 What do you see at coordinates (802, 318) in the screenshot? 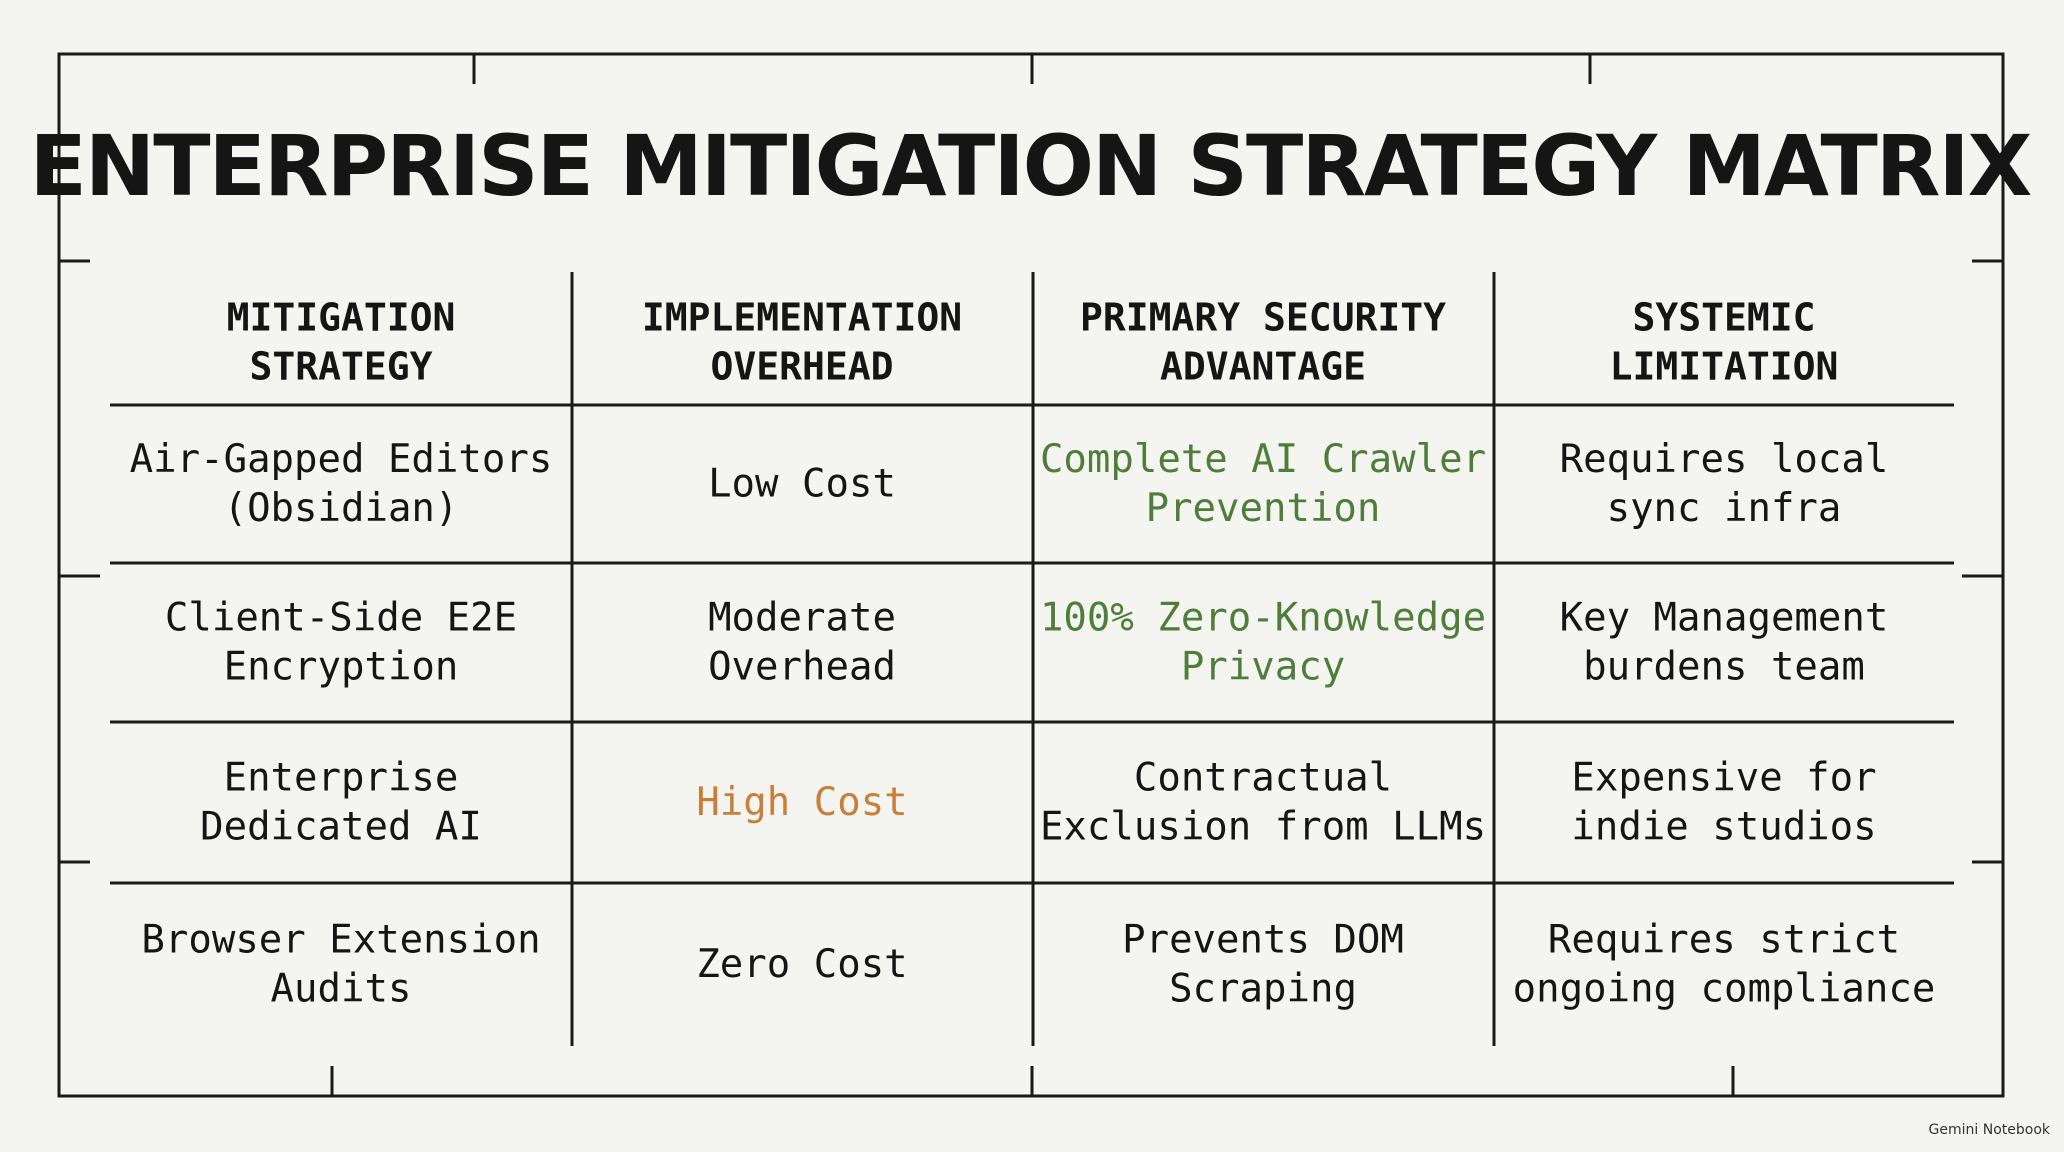
I see `column-header: IMPLEMENTATION` at bounding box center [802, 318].